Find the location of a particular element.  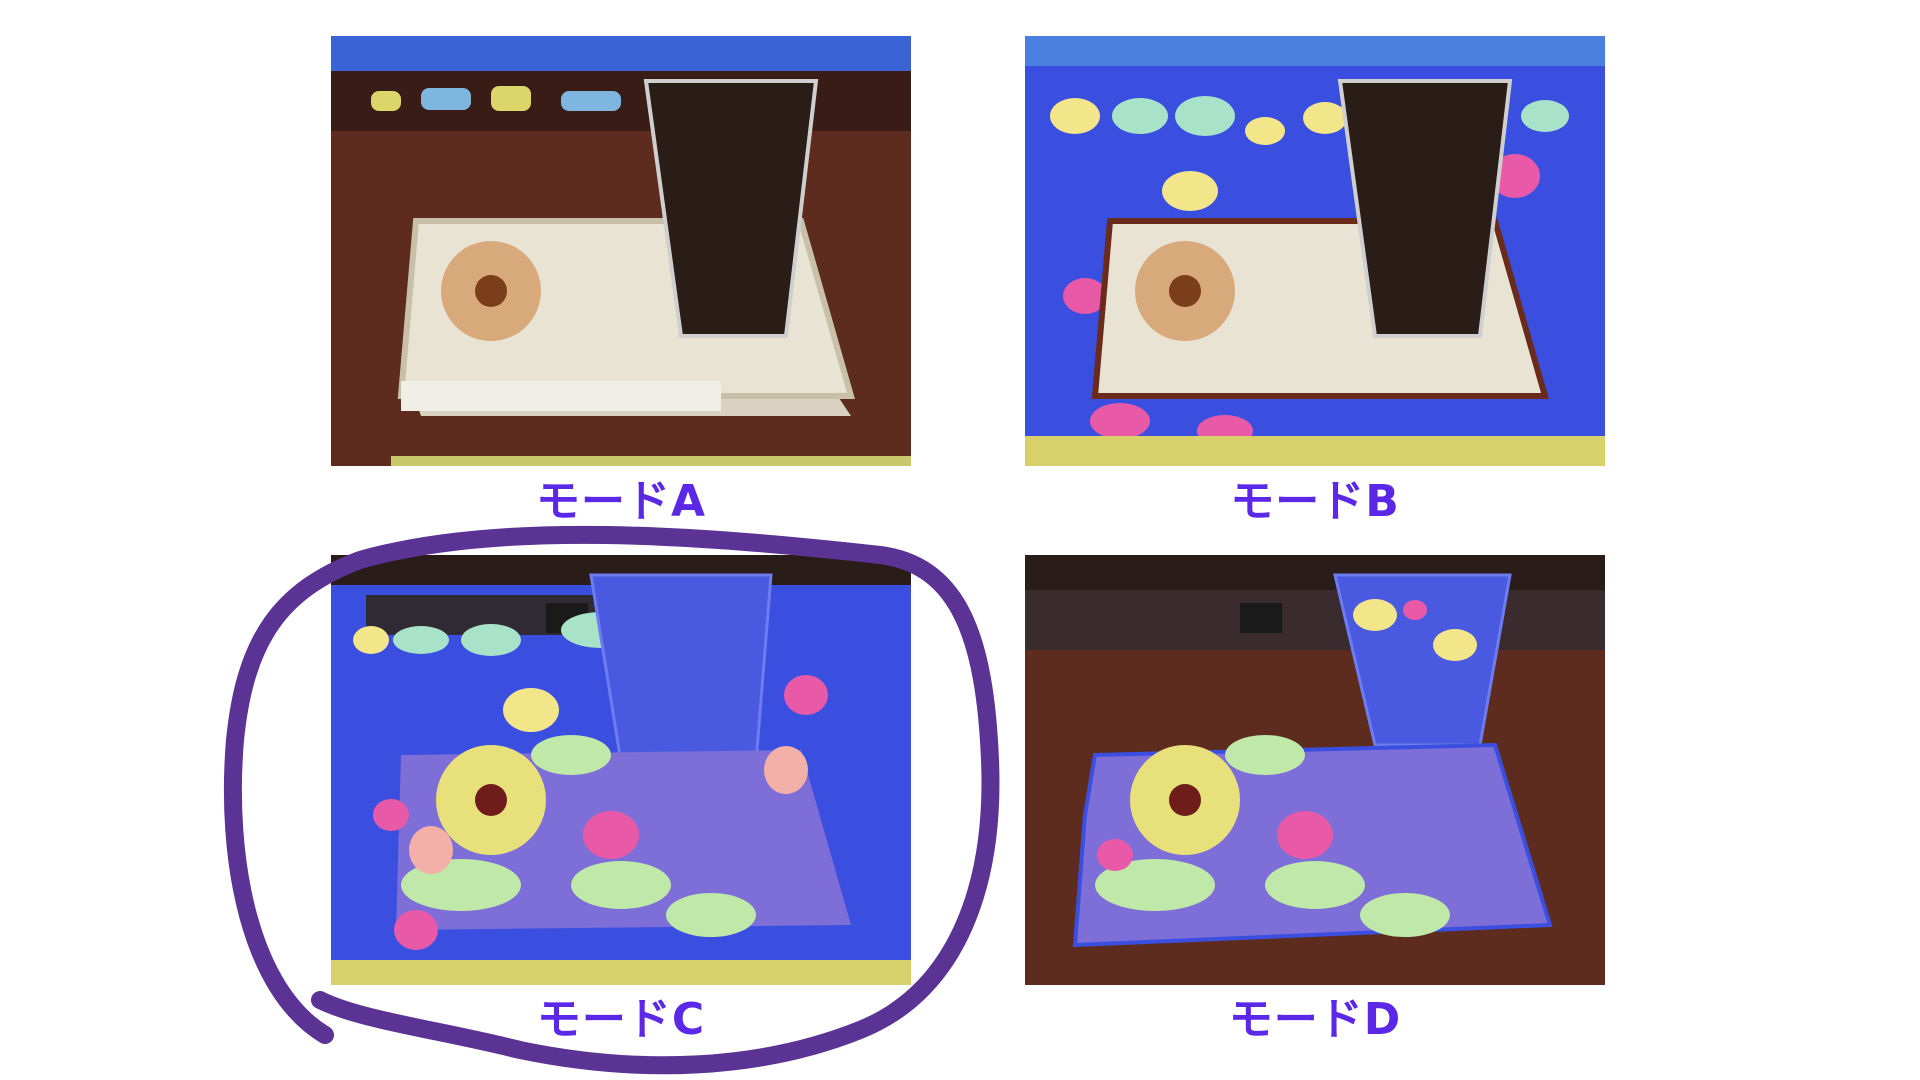

mode-c-image is located at coordinates (621, 770).